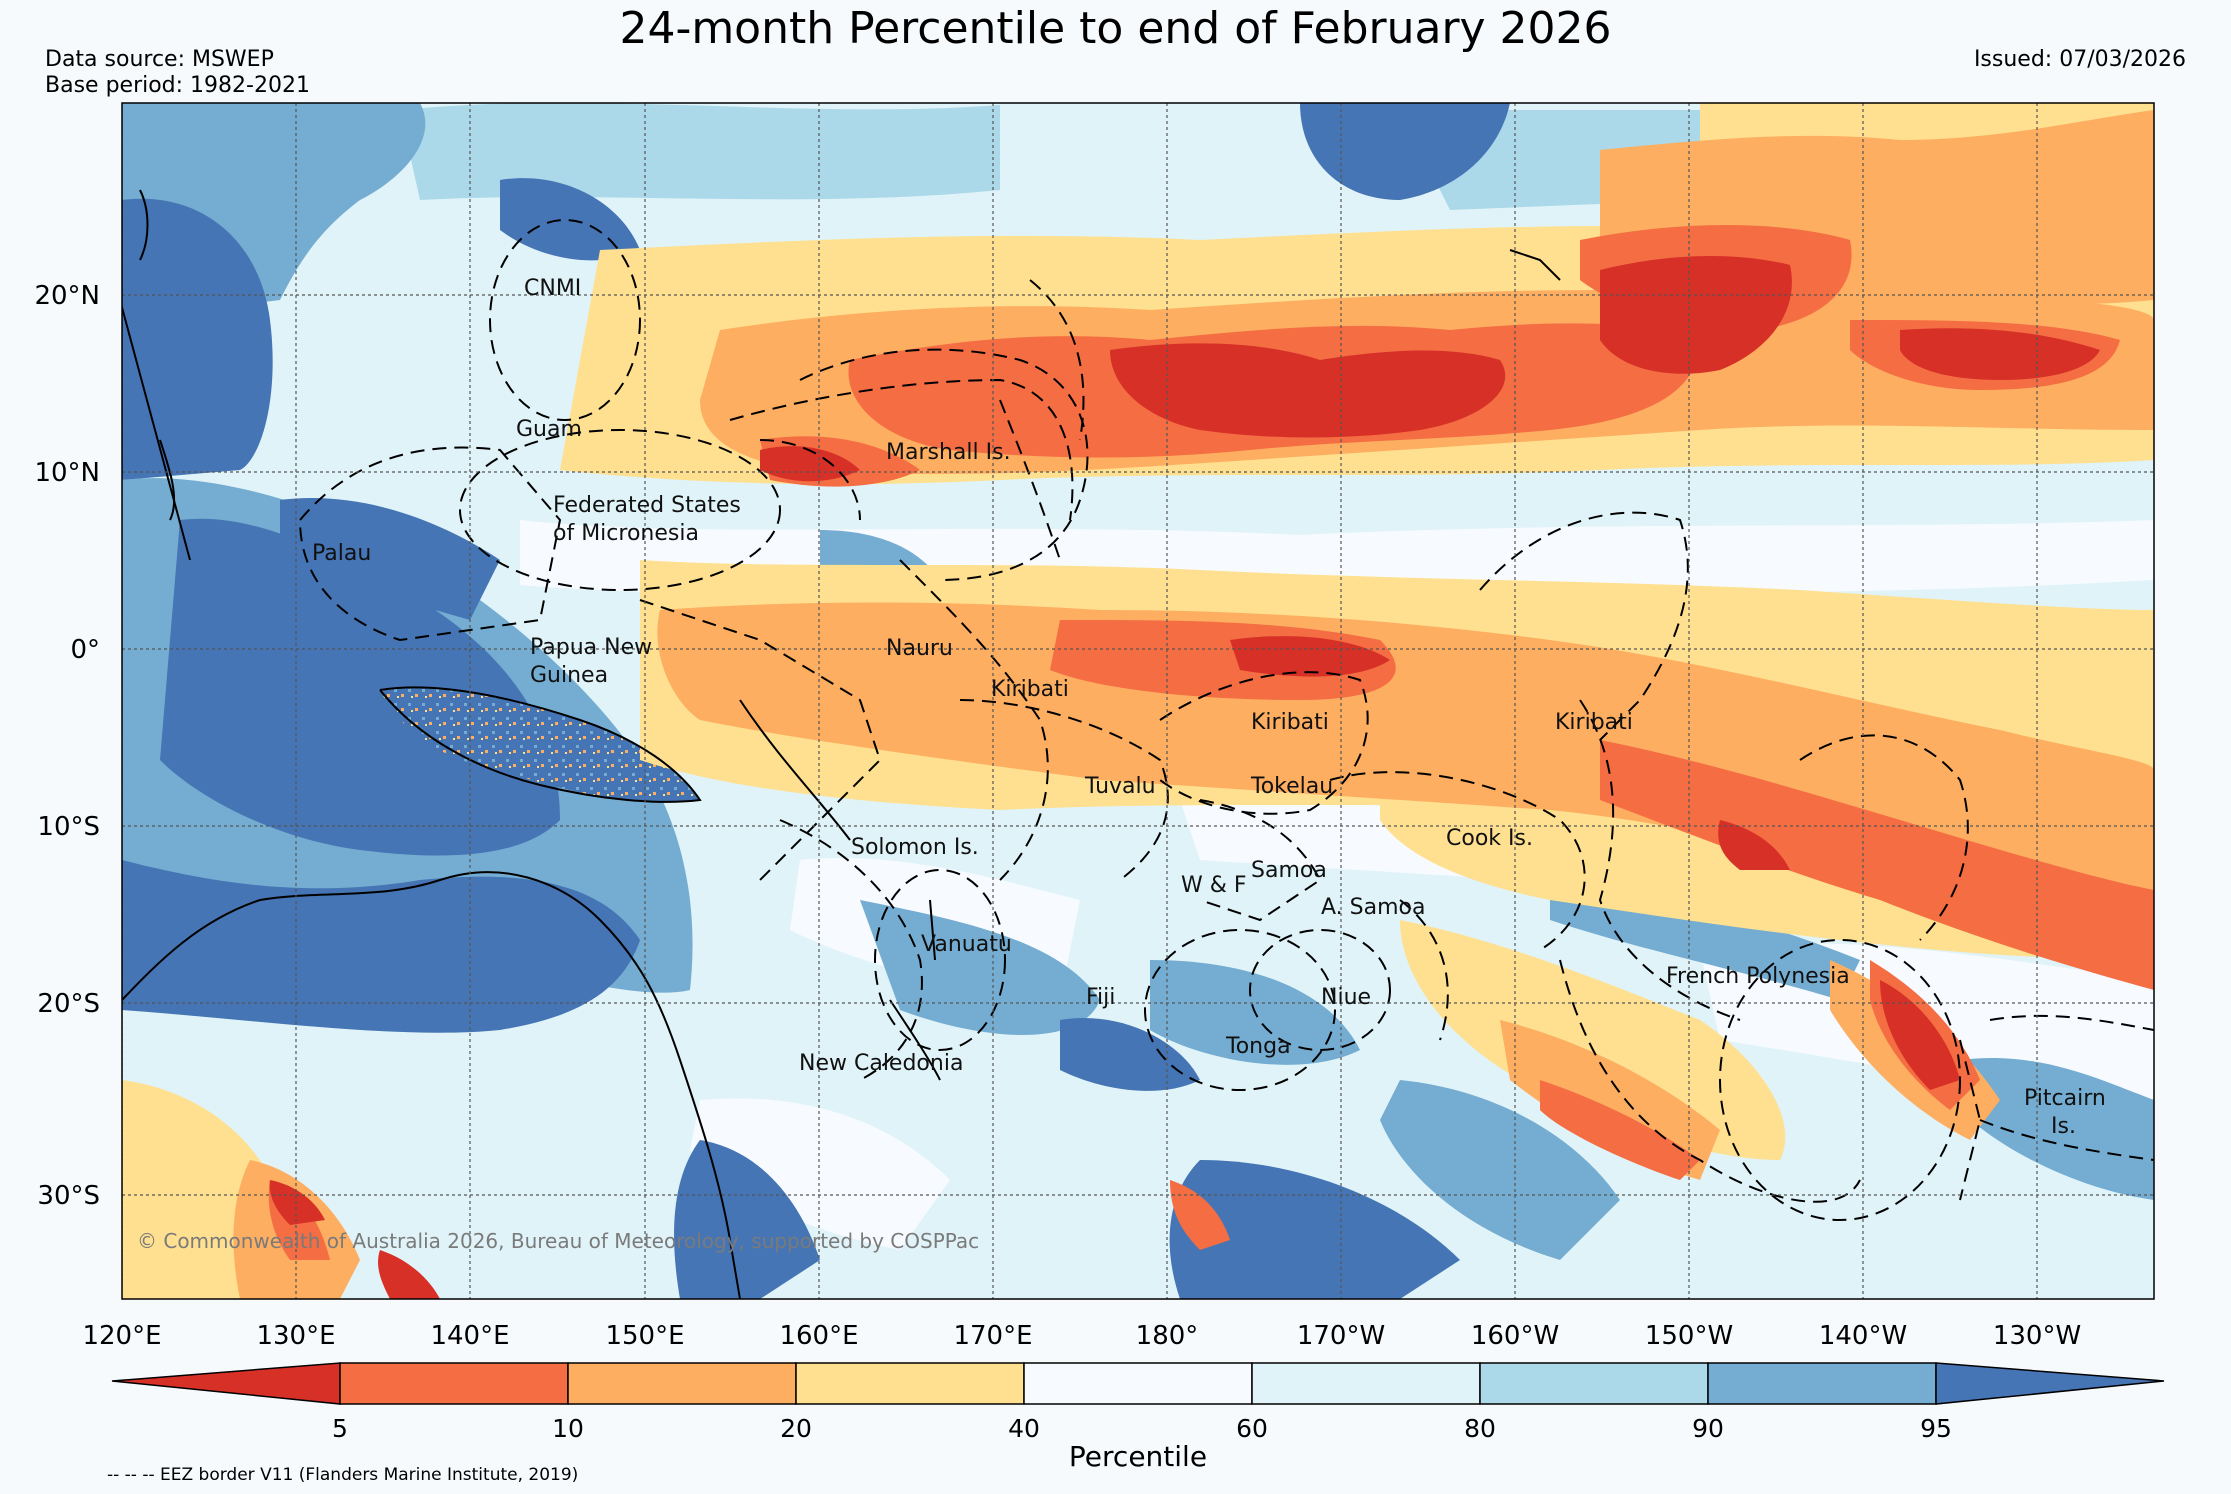 The width and height of the screenshot is (2231, 1494). What do you see at coordinates (1024, 1428) in the screenshot?
I see `colorbar-tick-label: 40` at bounding box center [1024, 1428].